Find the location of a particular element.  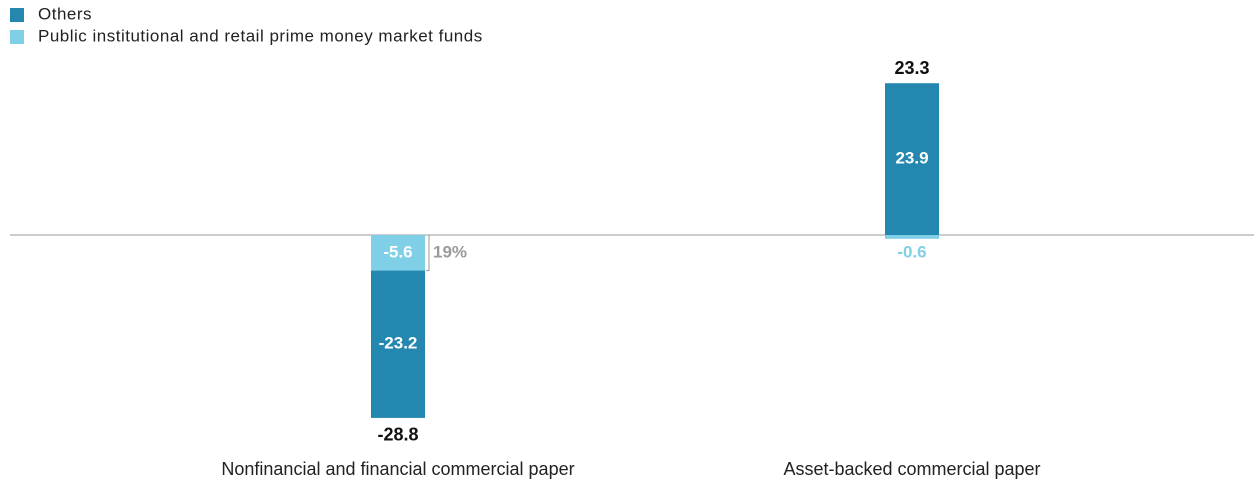

legend-label: Others is located at coordinates (65, 13).